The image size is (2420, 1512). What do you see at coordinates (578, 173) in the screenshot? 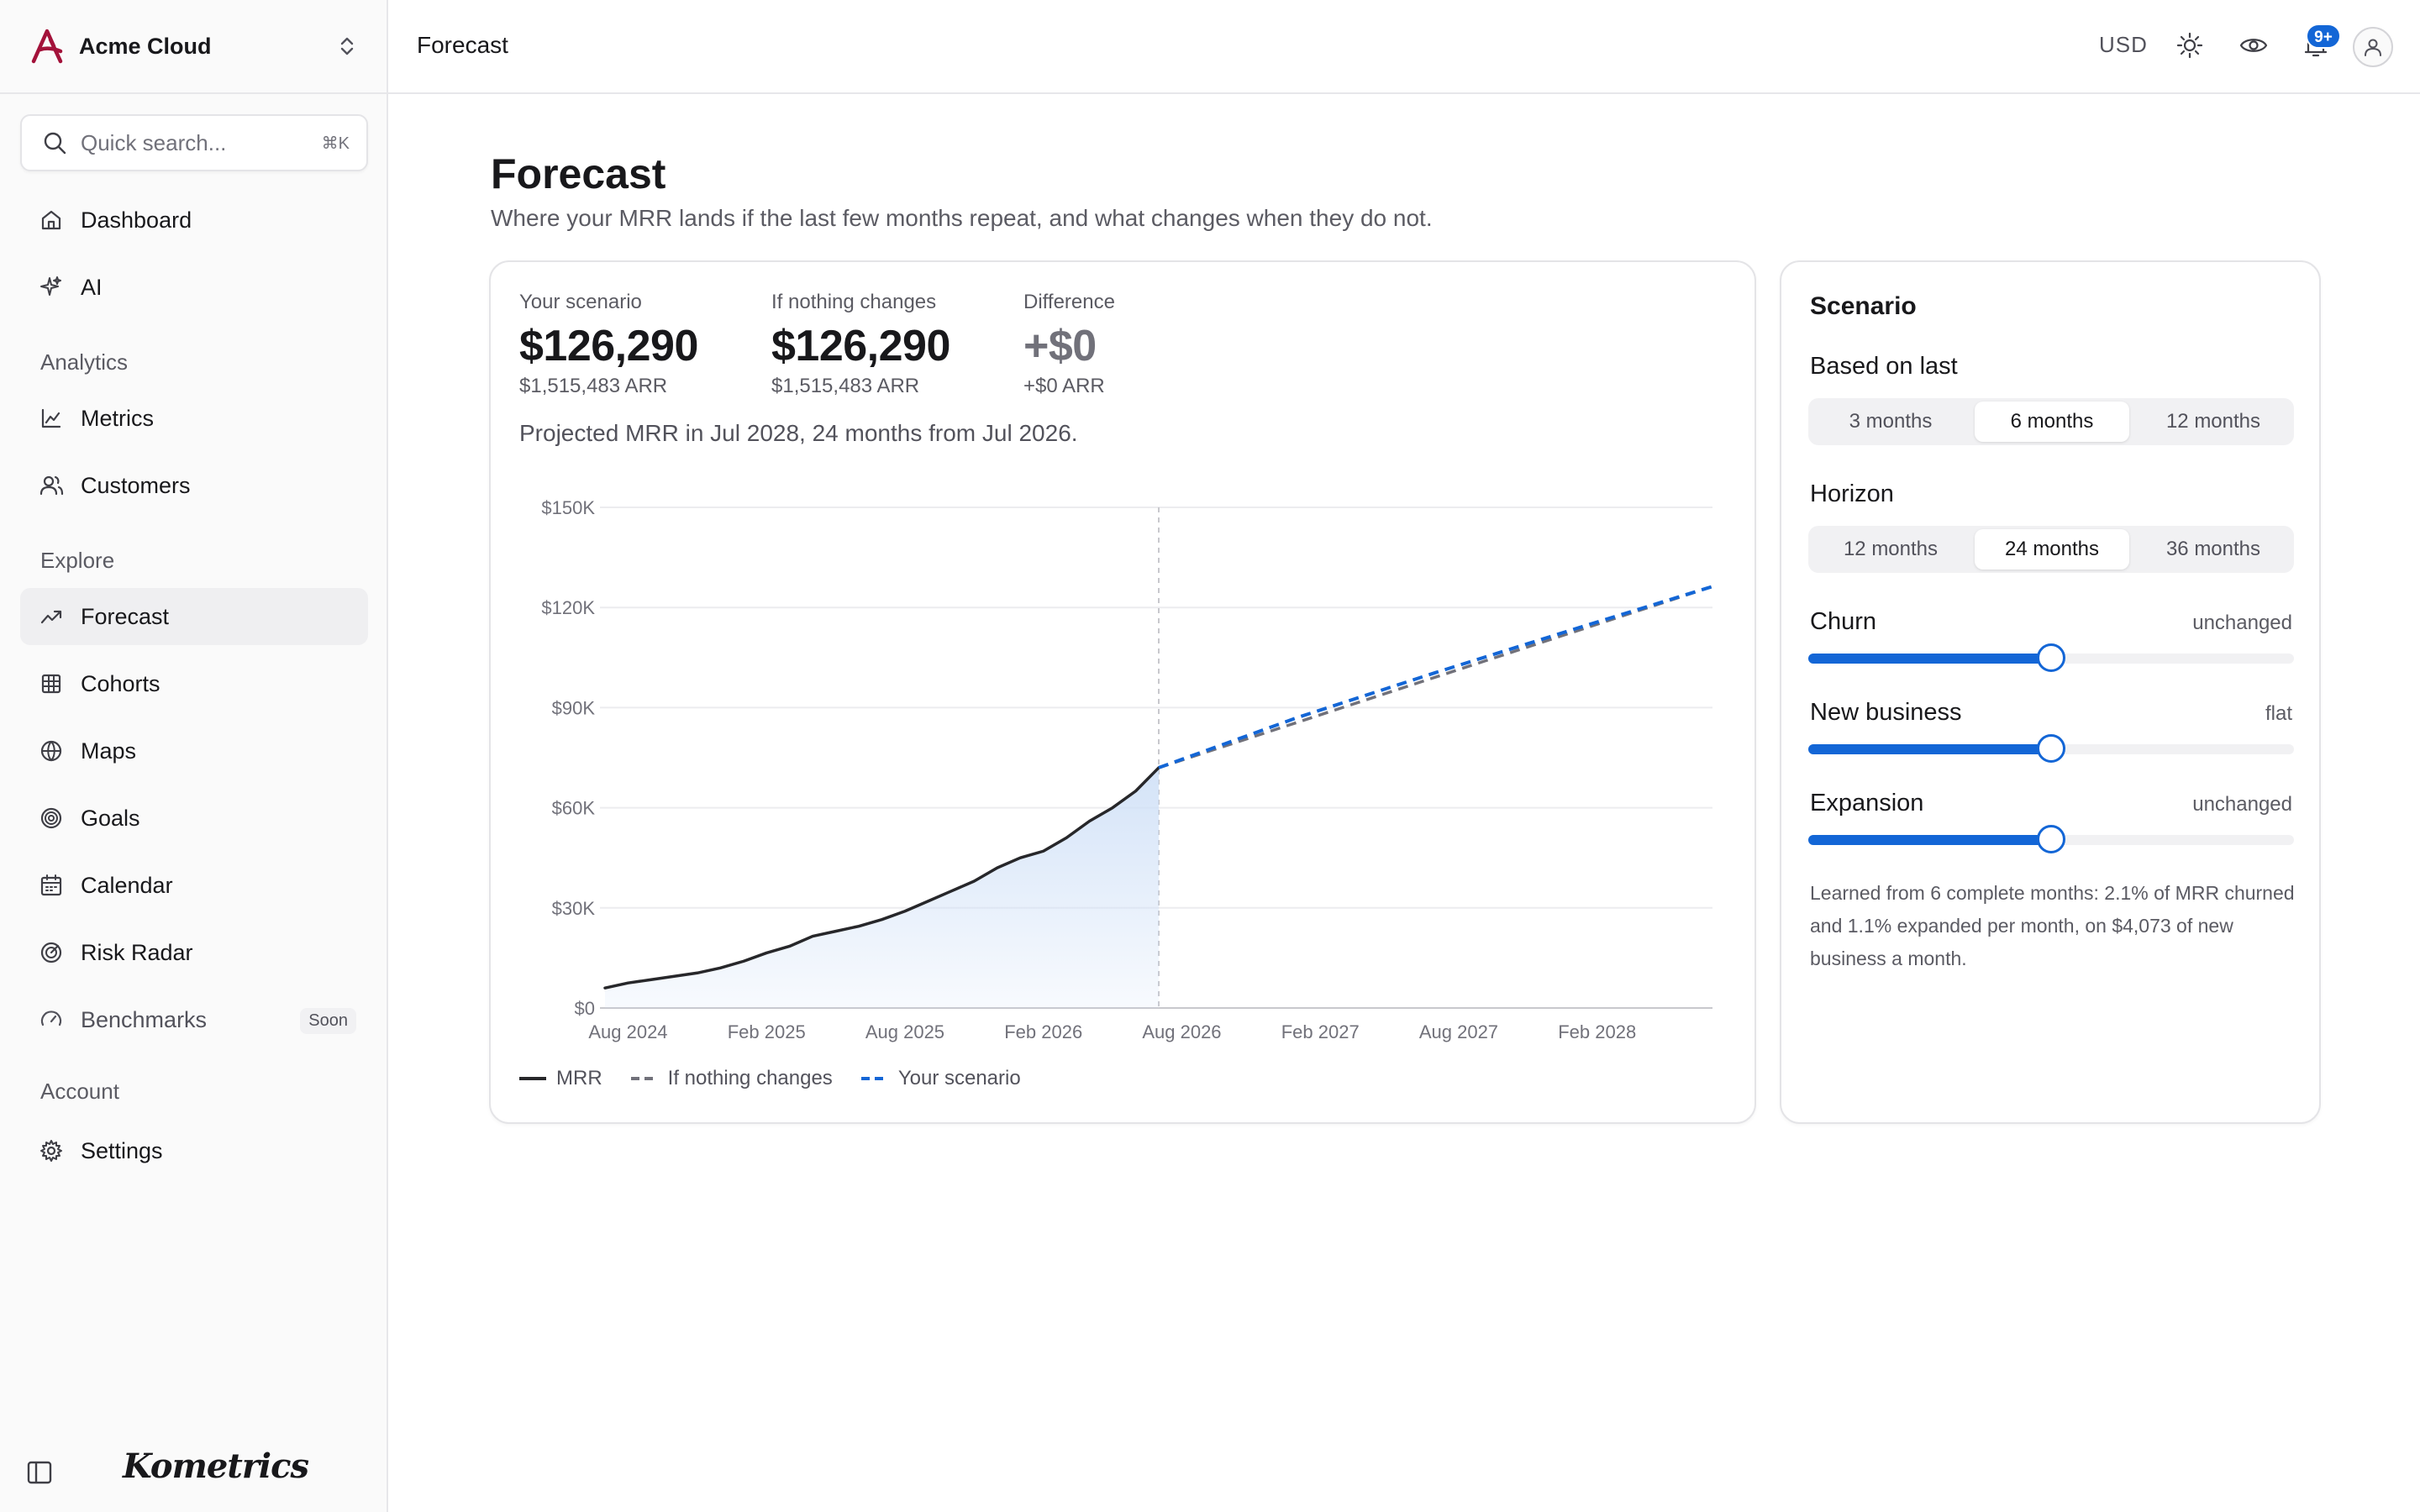
I see `page-title: Forecast` at bounding box center [578, 173].